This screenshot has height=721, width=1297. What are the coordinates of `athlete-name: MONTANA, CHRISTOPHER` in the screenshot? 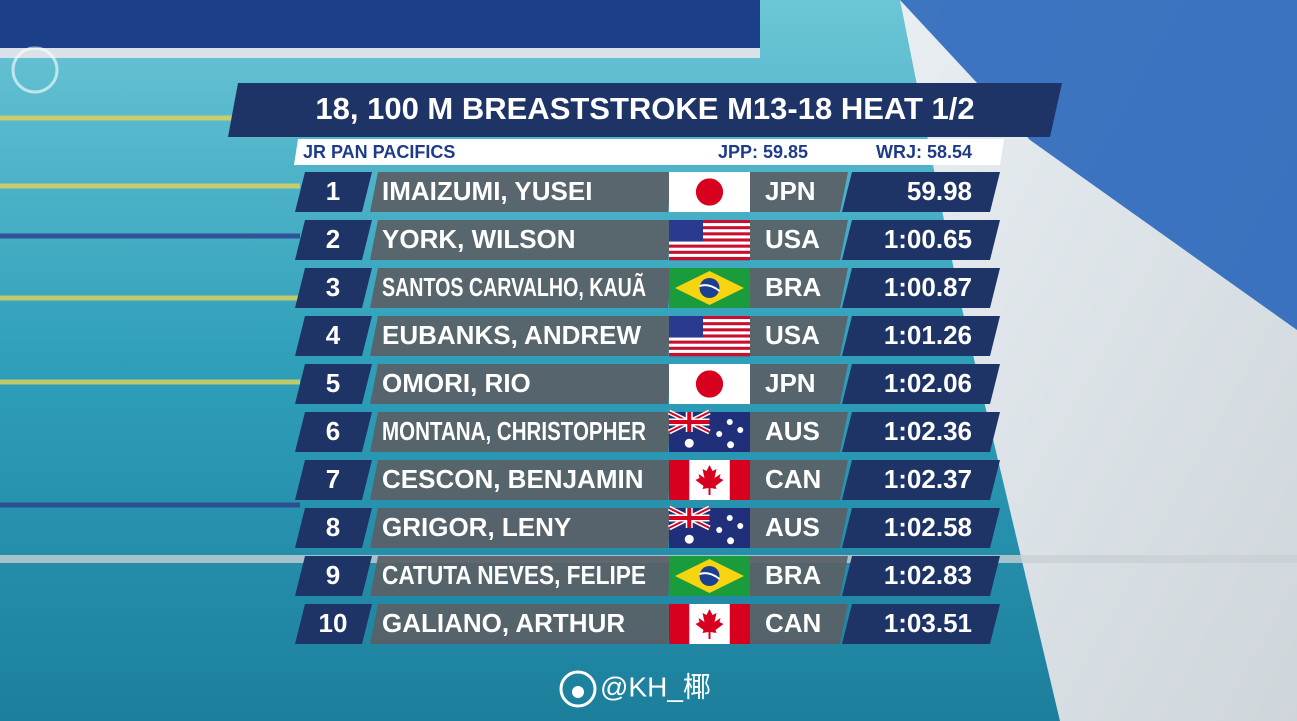 It's located at (514, 431).